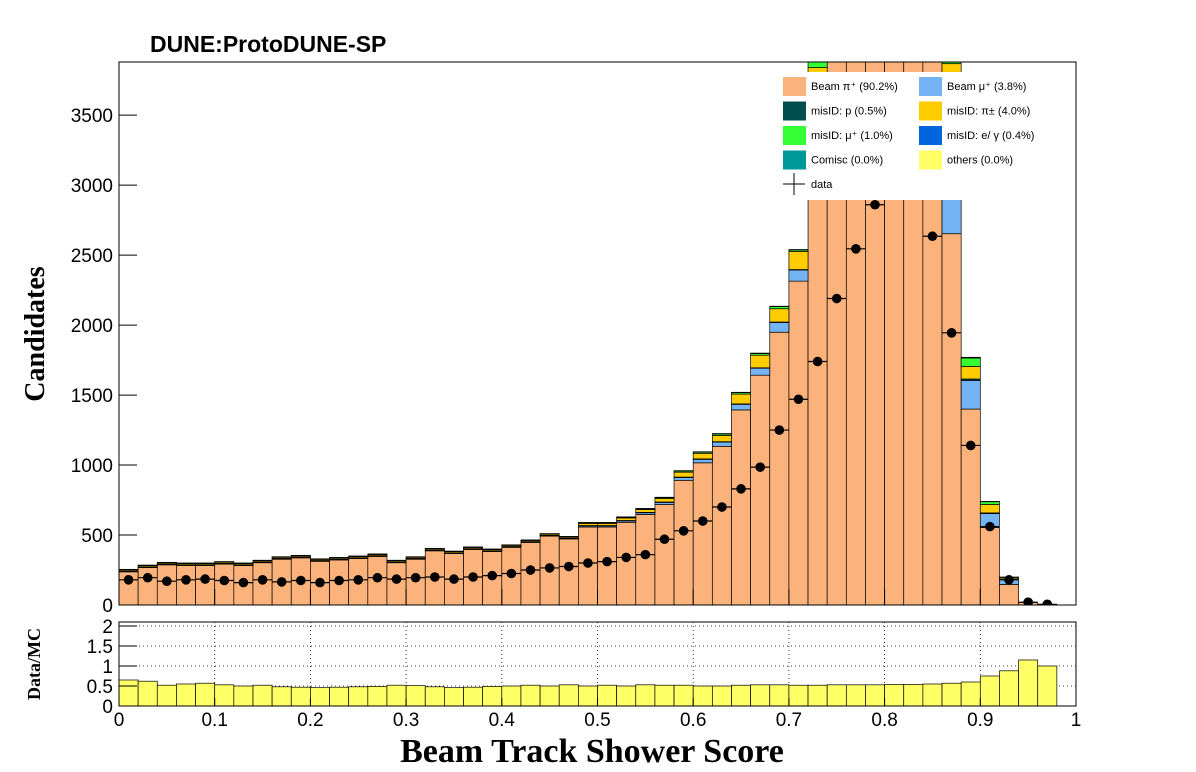  I want to click on y-tick-label: 500, so click(97, 536).